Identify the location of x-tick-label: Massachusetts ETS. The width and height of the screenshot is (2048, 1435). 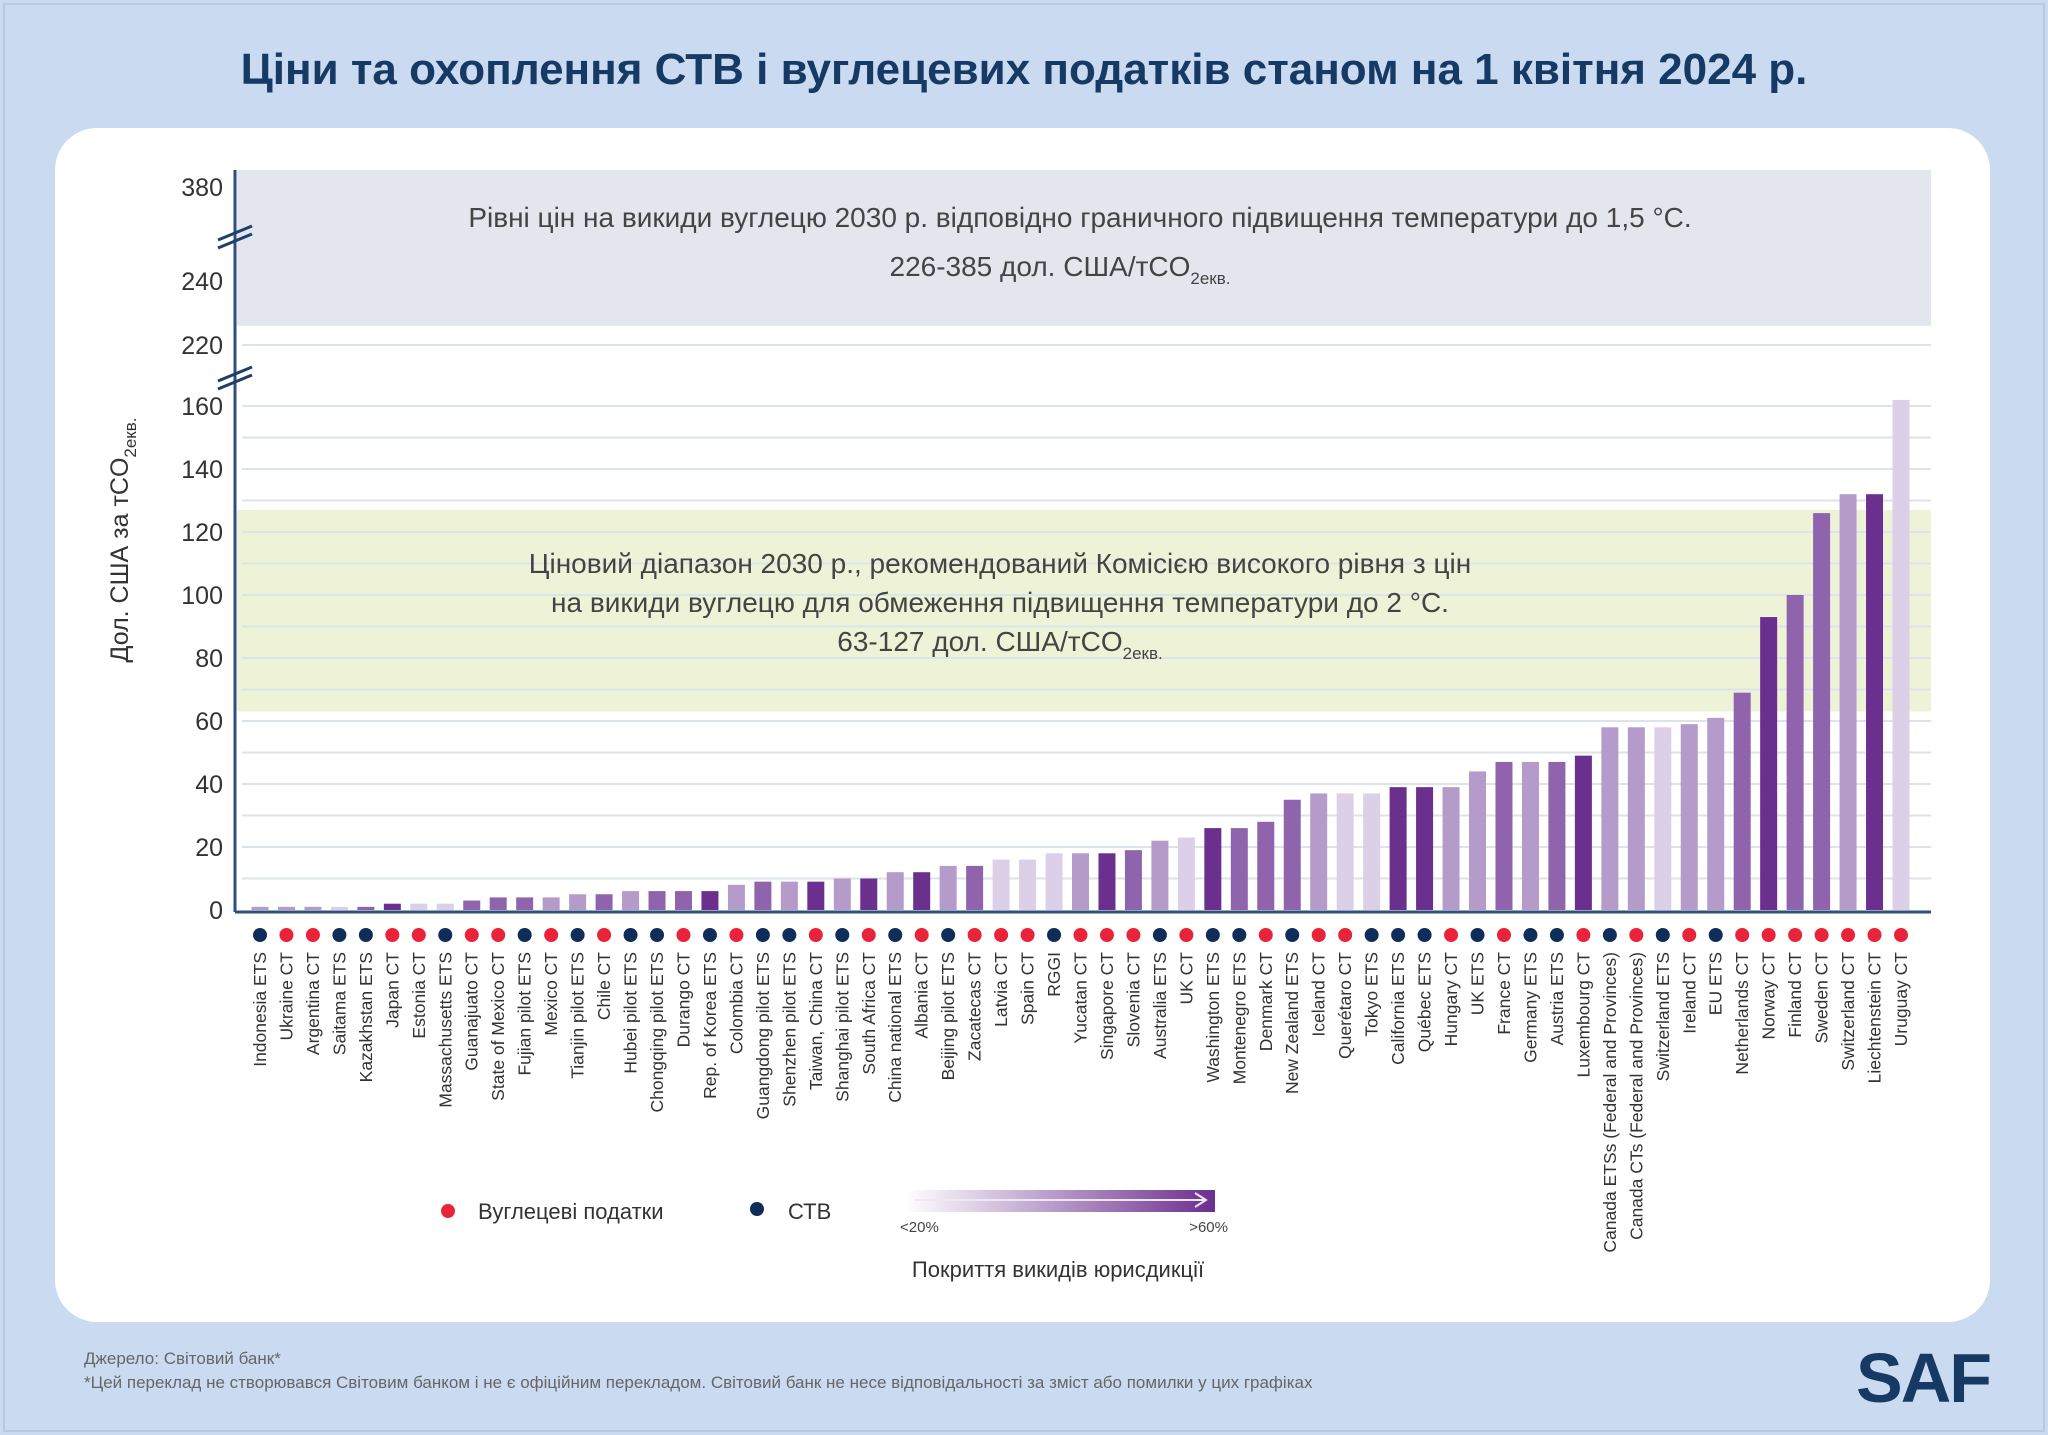
(445, 1030).